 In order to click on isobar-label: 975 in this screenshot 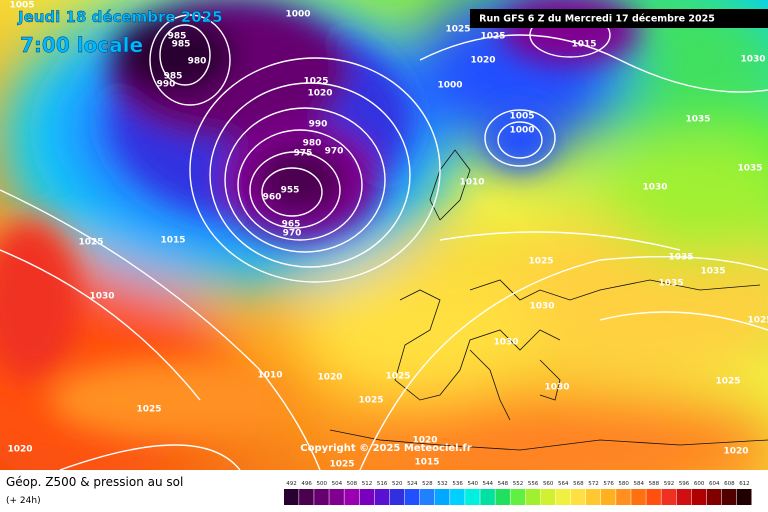, I will do `click(303, 154)`.